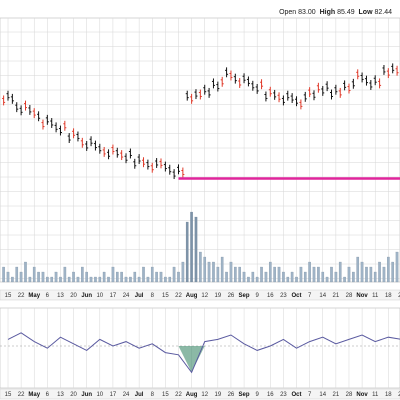 This screenshot has width=400, height=400. What do you see at coordinates (258, 395) in the screenshot?
I see `indicator-tick-label: 9` at bounding box center [258, 395].